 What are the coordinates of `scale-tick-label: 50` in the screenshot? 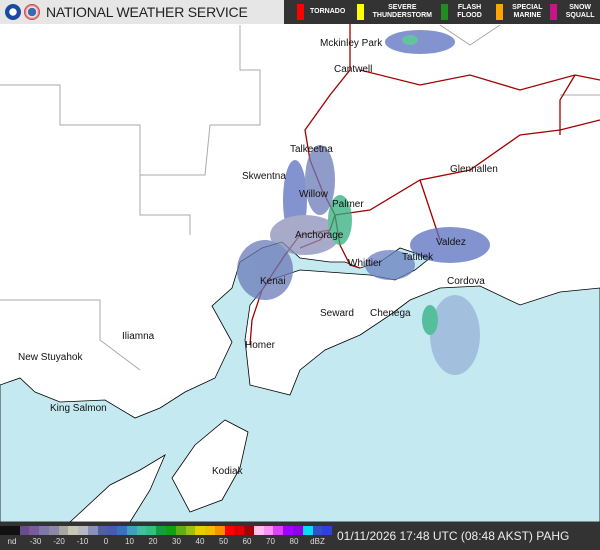 It's located at (223, 541).